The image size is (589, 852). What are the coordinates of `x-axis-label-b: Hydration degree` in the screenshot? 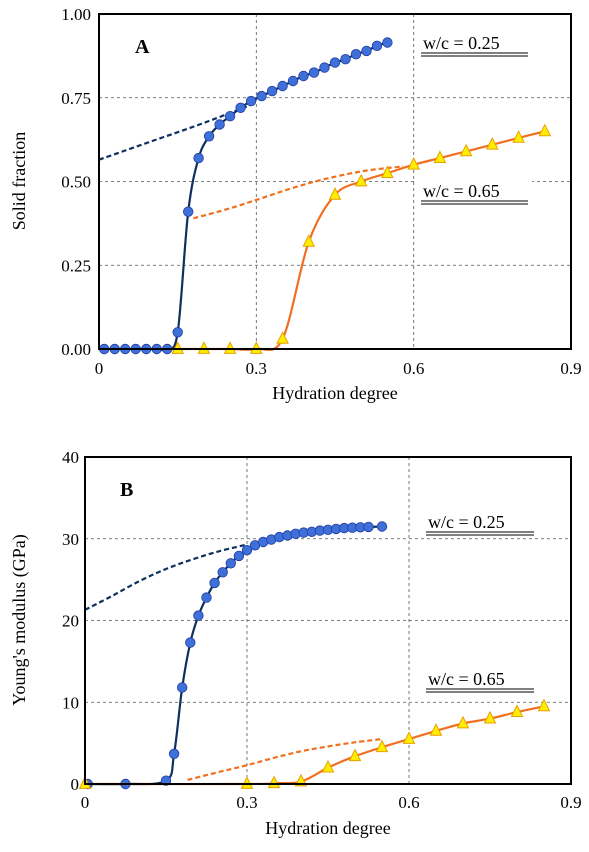 It's located at (327, 828).